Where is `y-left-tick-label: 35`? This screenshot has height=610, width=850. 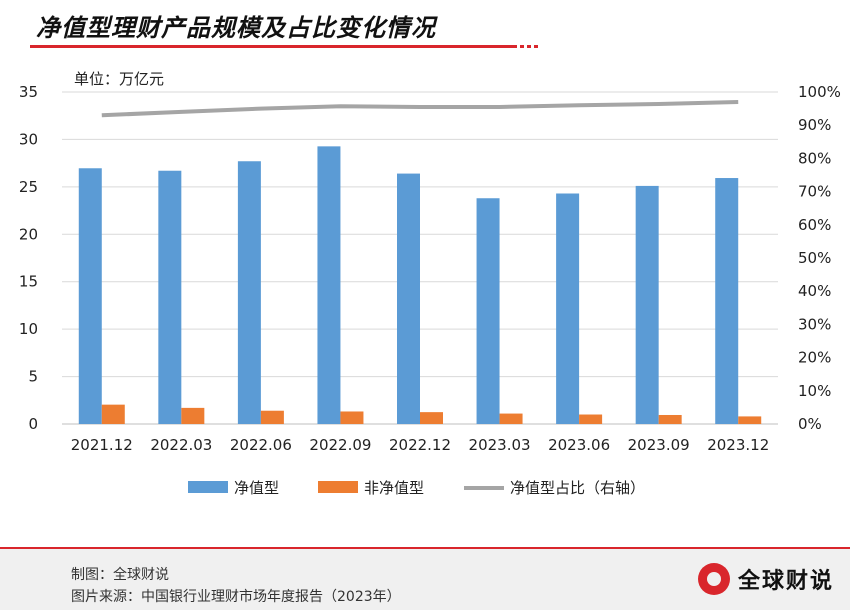
y-left-tick-label: 35 is located at coordinates (28, 92).